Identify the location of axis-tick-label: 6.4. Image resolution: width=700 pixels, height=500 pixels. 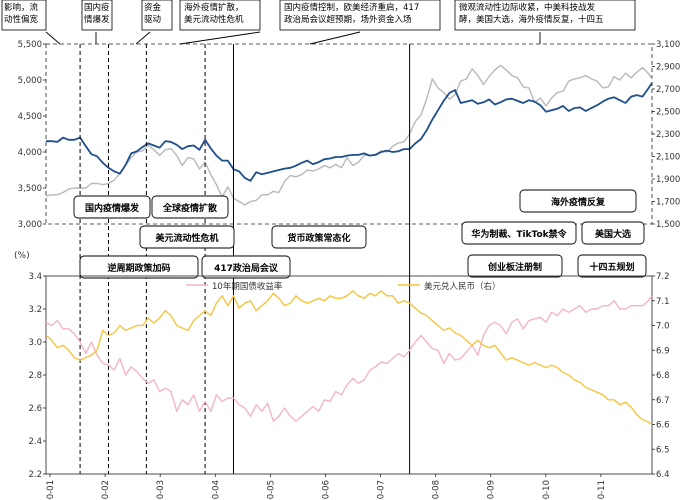
(663, 475).